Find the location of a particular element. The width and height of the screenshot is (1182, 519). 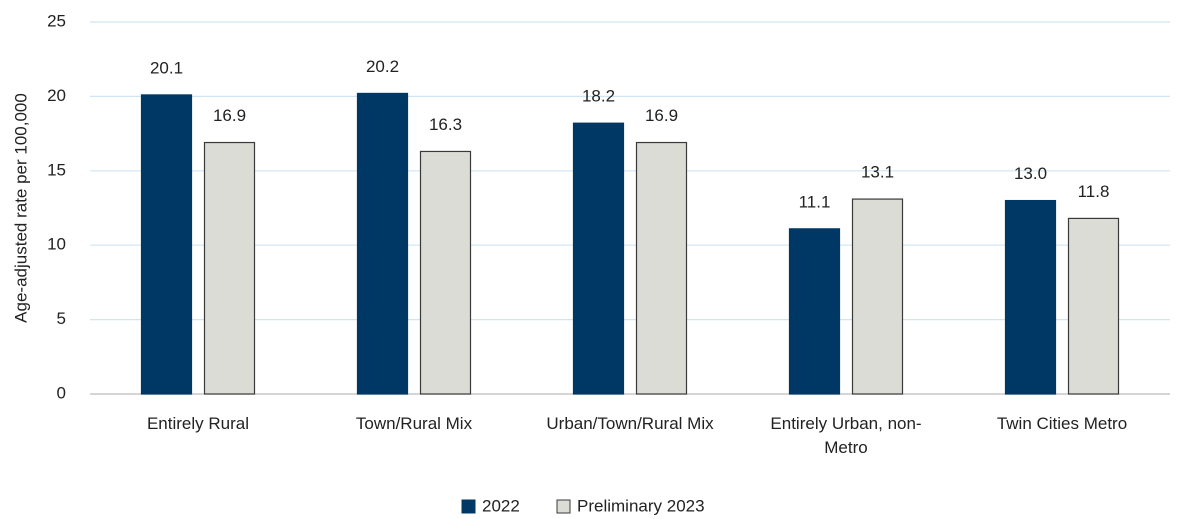

data-label: 11.8 is located at coordinates (1094, 191).